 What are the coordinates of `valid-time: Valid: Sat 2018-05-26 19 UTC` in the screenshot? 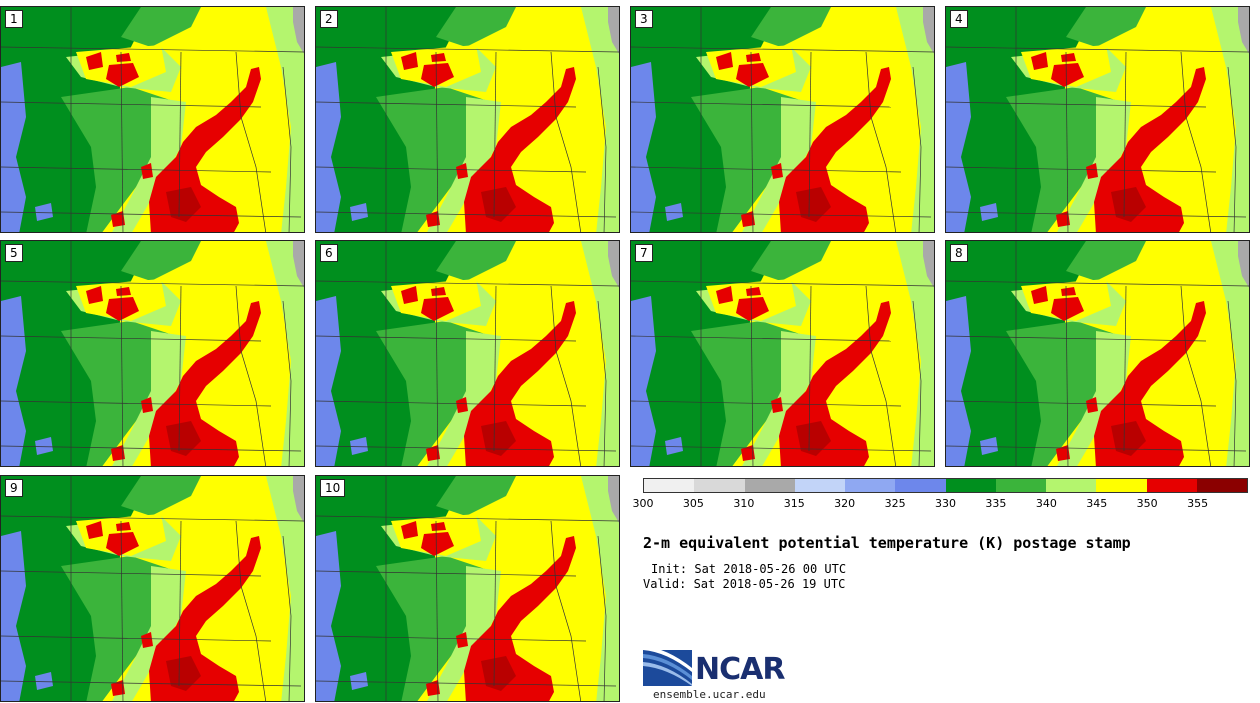 It's located at (744, 584).